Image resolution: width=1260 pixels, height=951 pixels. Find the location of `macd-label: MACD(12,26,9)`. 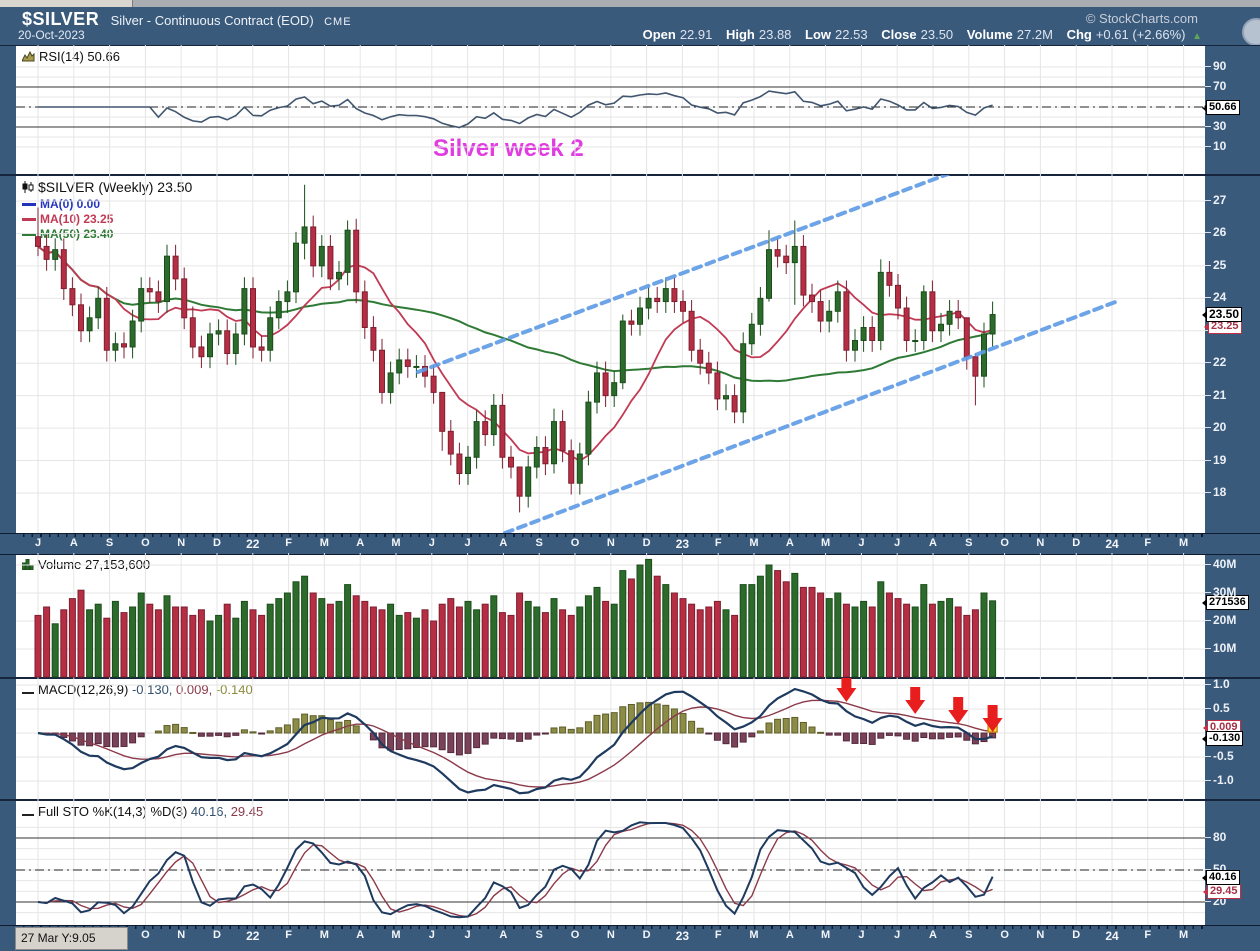

macd-label: MACD(12,26,9) is located at coordinates (83, 689).